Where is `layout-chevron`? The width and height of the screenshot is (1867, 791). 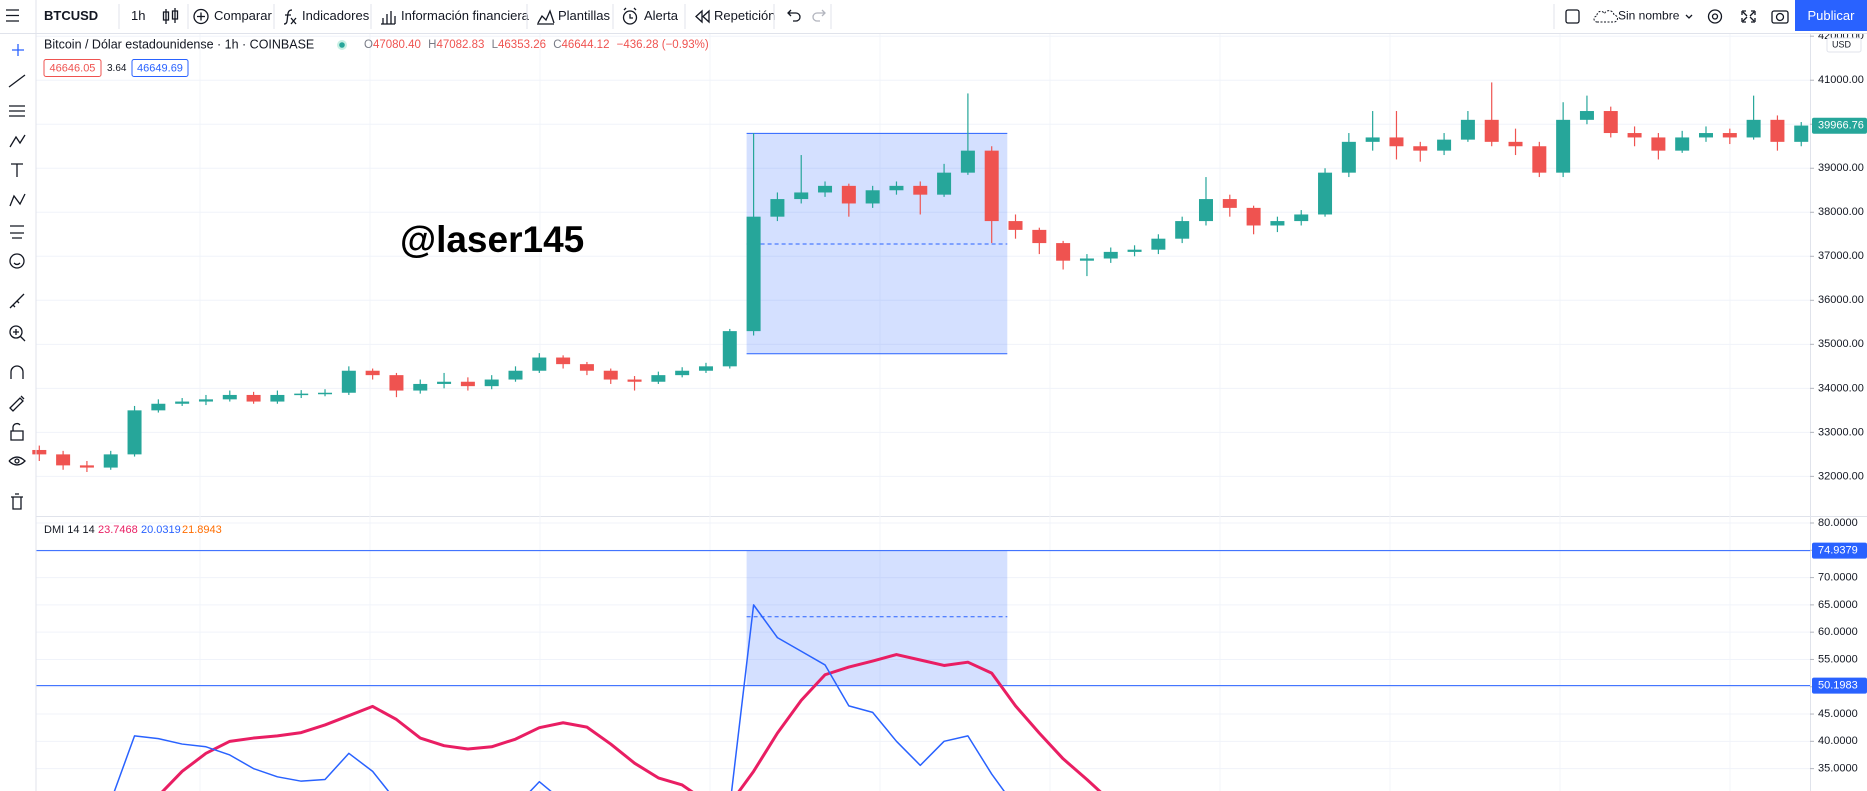
layout-chevron is located at coordinates (1689, 16).